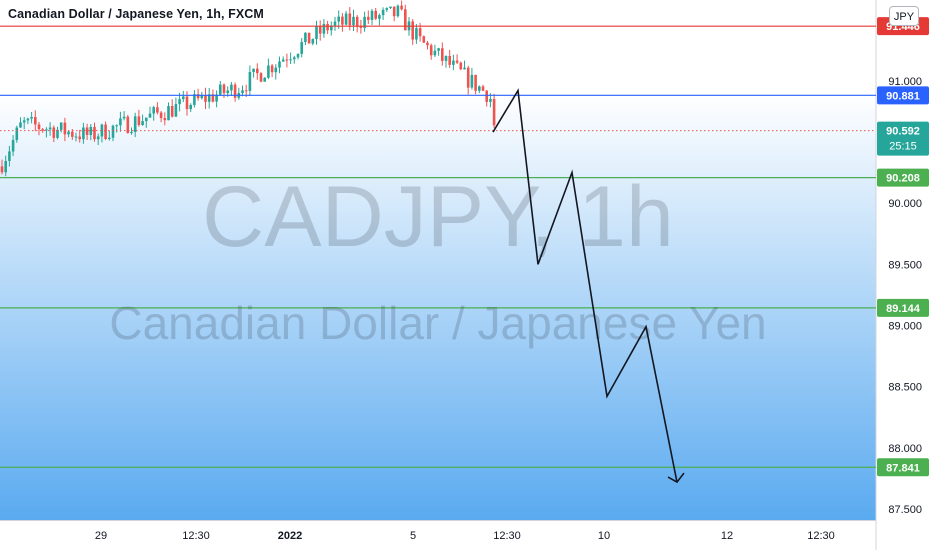 The image size is (932, 550). What do you see at coordinates (904, 16) in the screenshot?
I see `currency-button: JPY` at bounding box center [904, 16].